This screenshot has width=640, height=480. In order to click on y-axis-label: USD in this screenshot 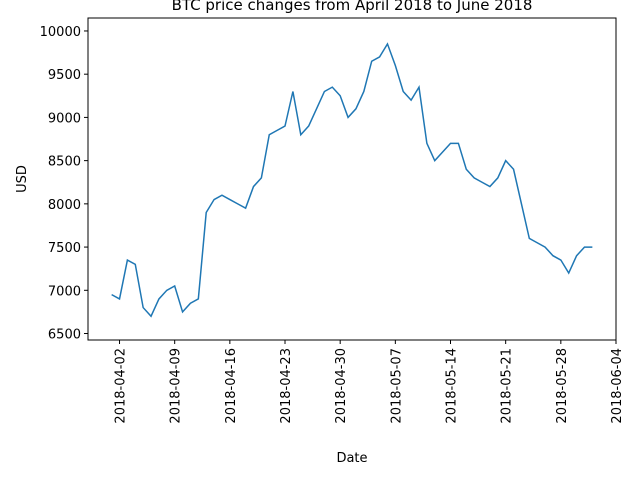, I will do `click(22, 179)`.